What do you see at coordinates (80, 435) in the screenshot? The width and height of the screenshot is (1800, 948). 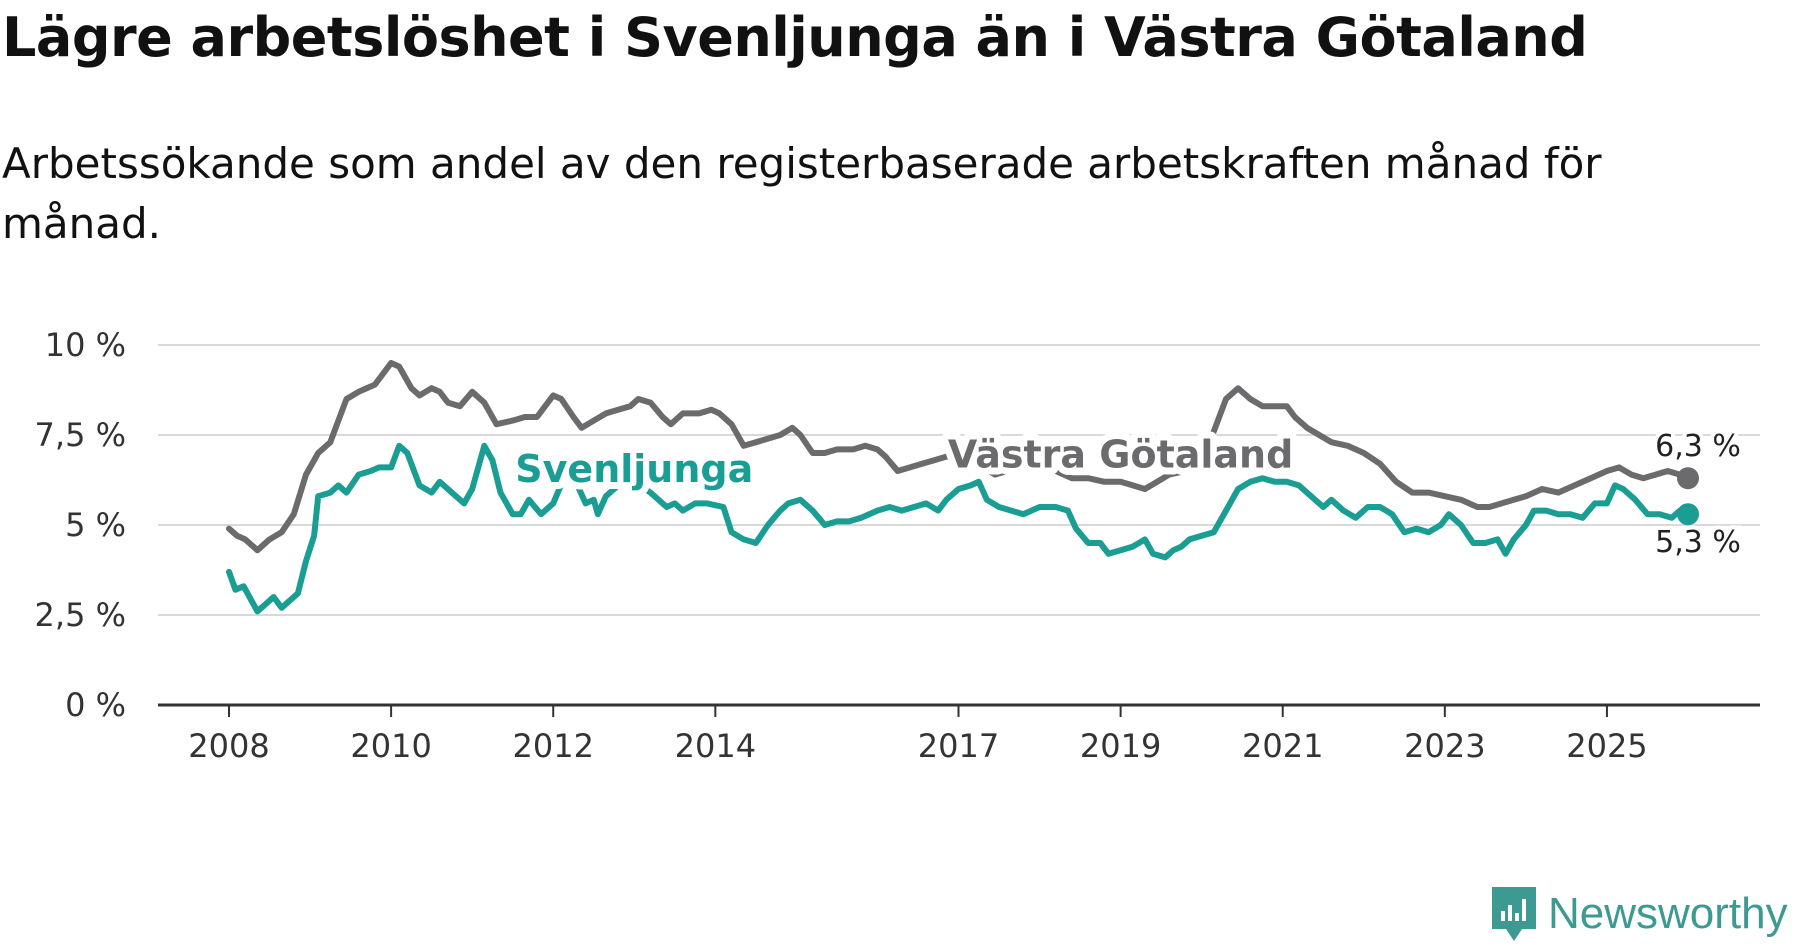 I see `y-tick-label: 7,5 %` at bounding box center [80, 435].